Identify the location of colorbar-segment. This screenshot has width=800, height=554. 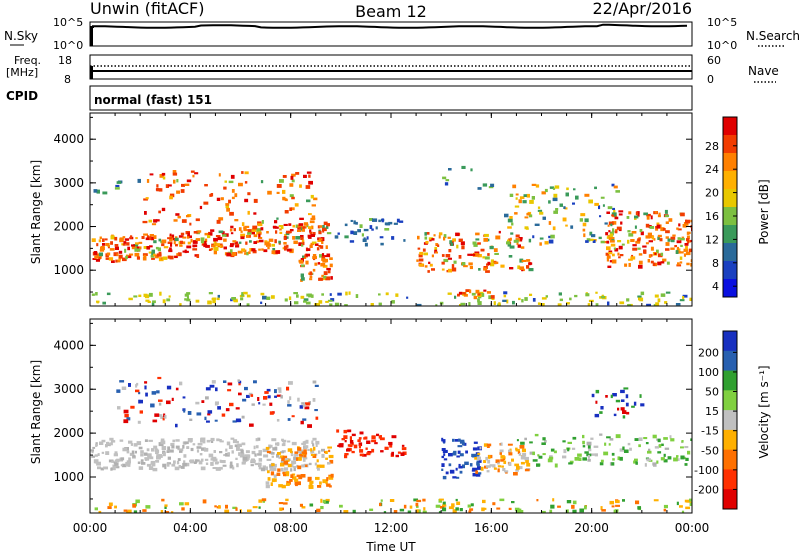
(730, 126).